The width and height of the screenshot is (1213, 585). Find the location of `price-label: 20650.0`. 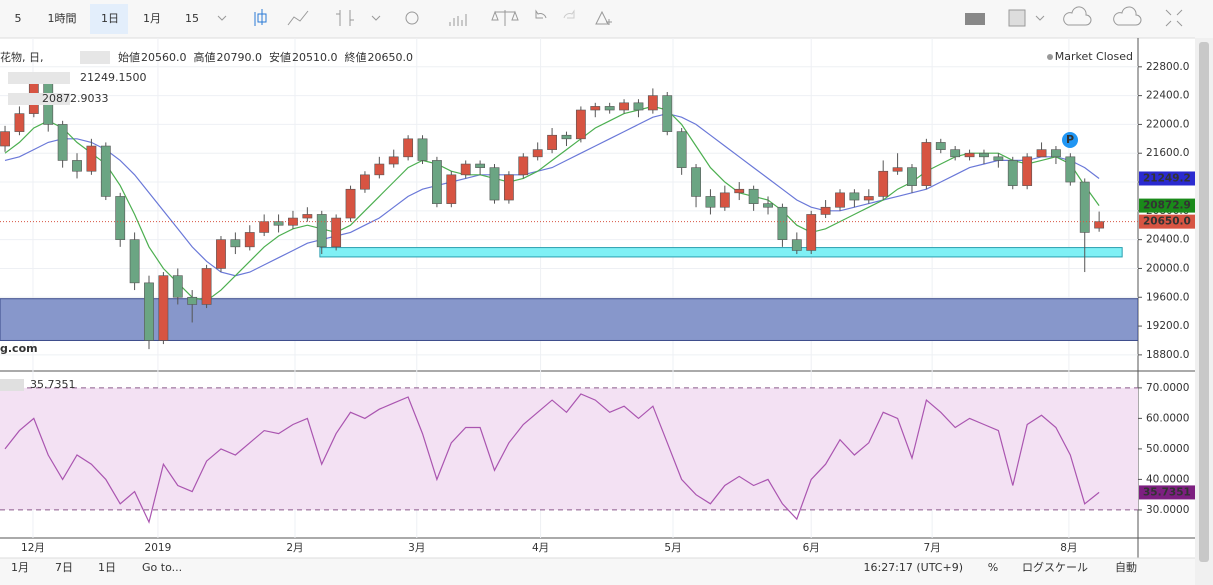

price-label: 20650.0 is located at coordinates (1167, 222).